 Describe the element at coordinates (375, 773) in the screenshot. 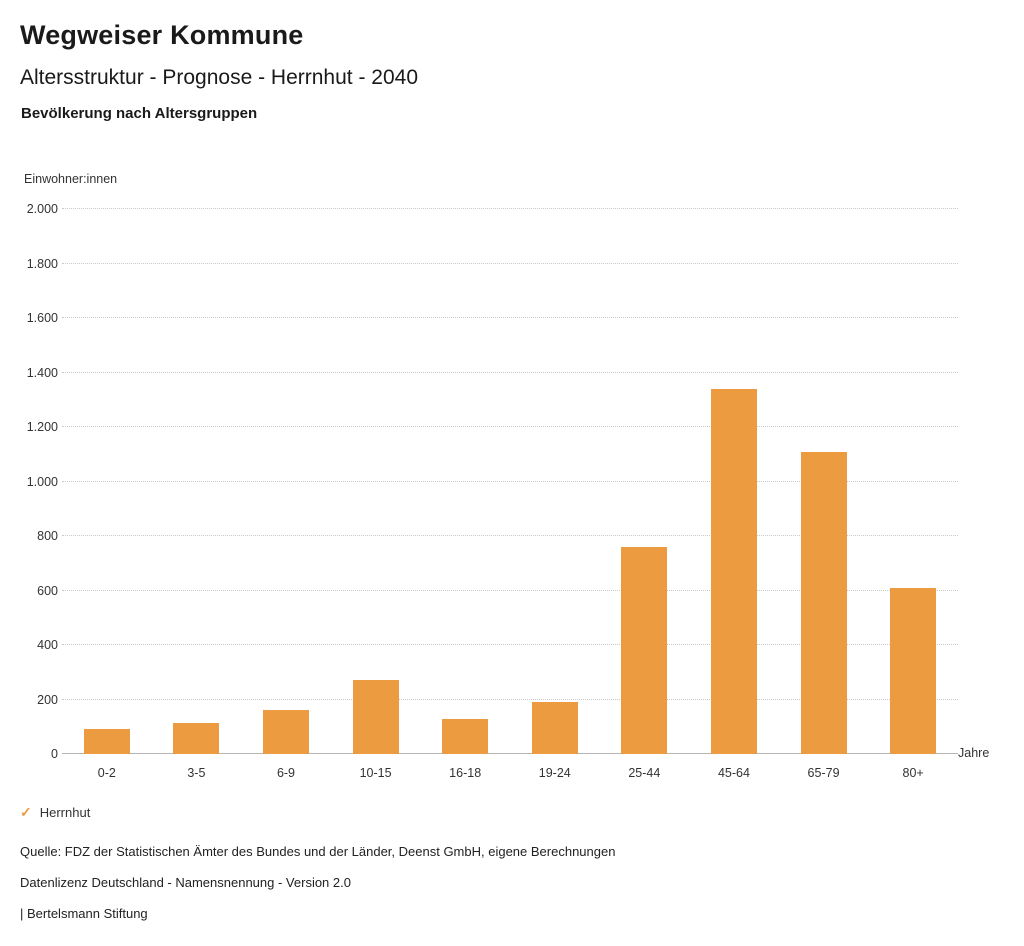

I see `x-tick-label: 10-15` at that location.